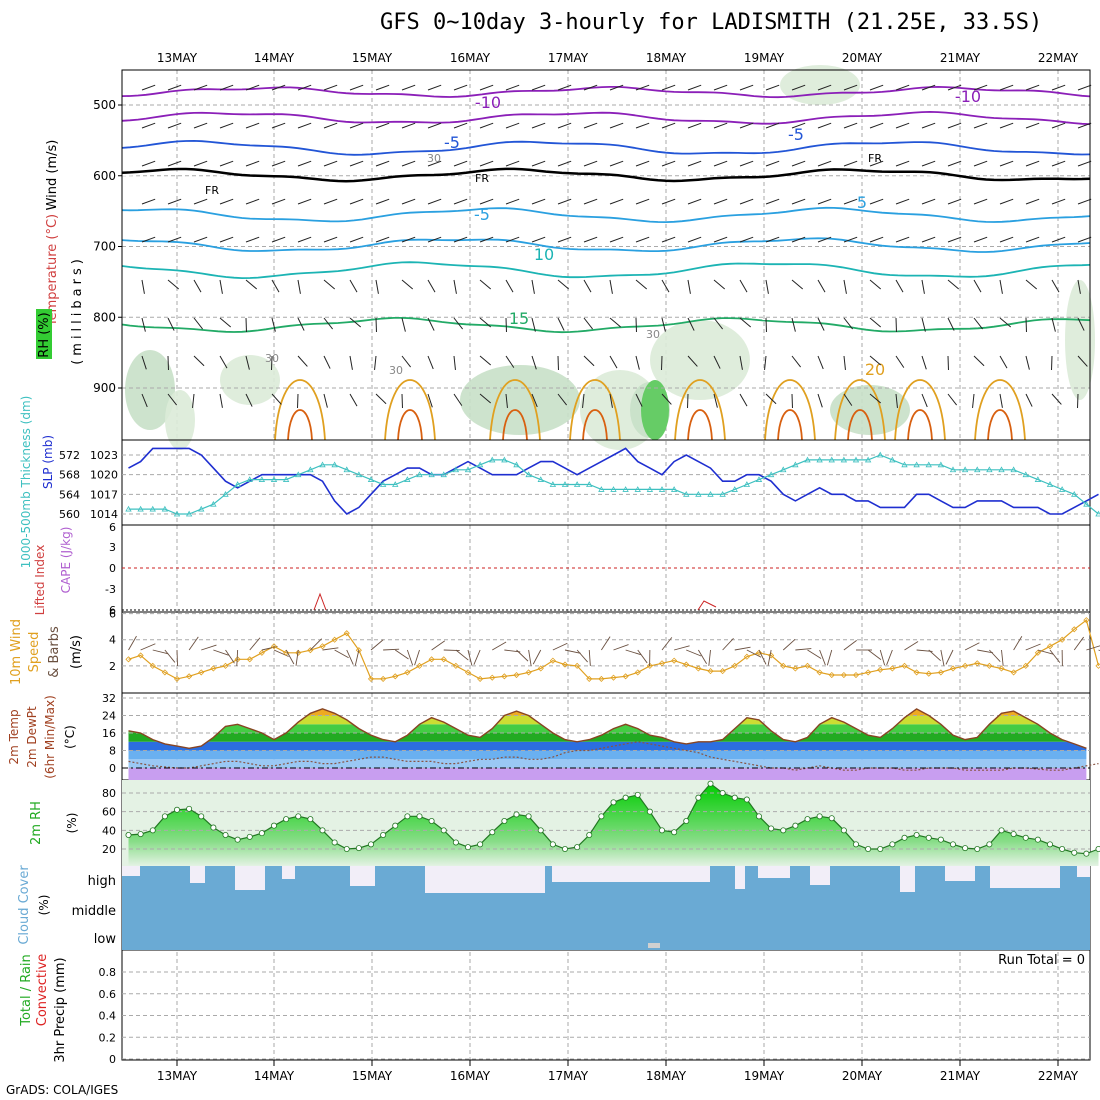 The height and width of the screenshot is (1100, 1100). I want to click on temperature-contour, so click(606, 270).